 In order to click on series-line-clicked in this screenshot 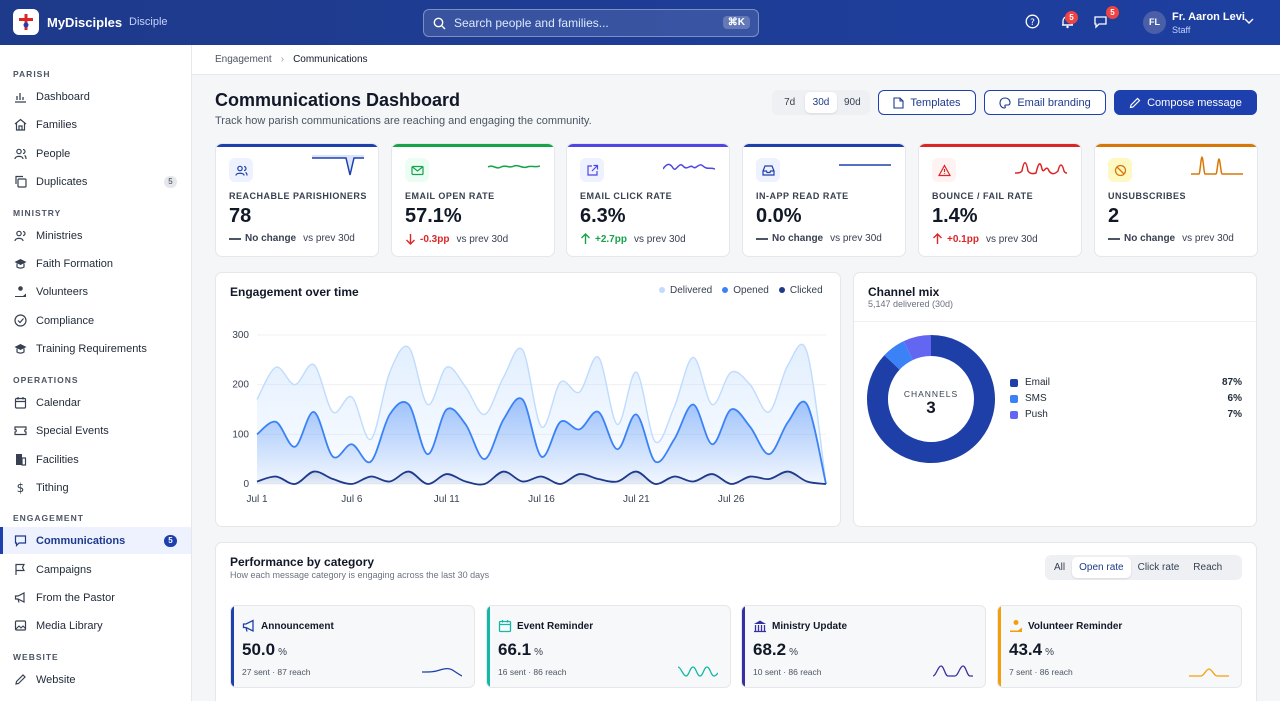, I will do `click(541, 478)`.